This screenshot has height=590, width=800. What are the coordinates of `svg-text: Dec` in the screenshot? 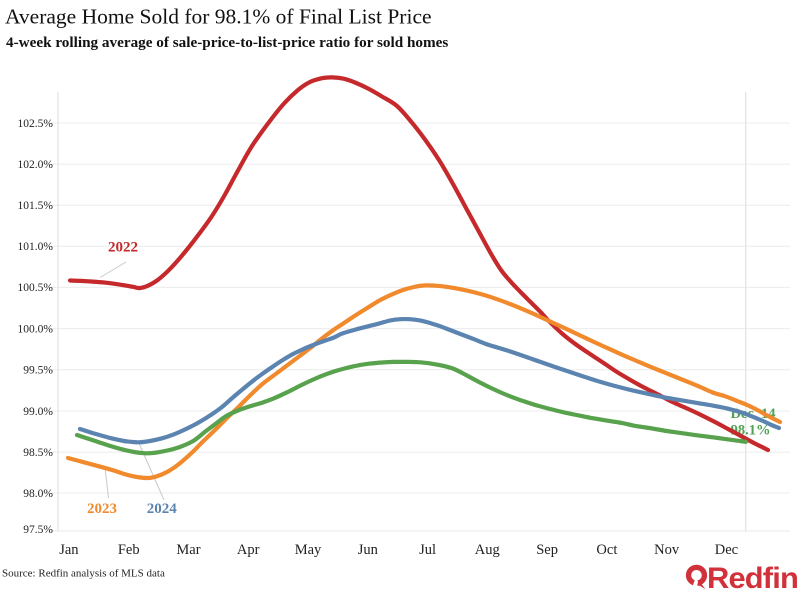 It's located at (726, 550).